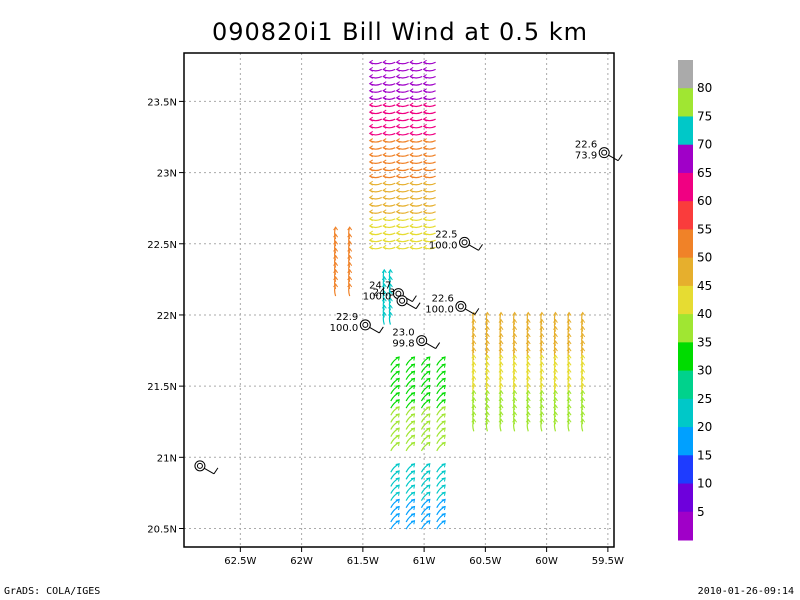 The height and width of the screenshot is (600, 800). What do you see at coordinates (704, 371) in the screenshot?
I see `colorbar-label: 30` at bounding box center [704, 371].